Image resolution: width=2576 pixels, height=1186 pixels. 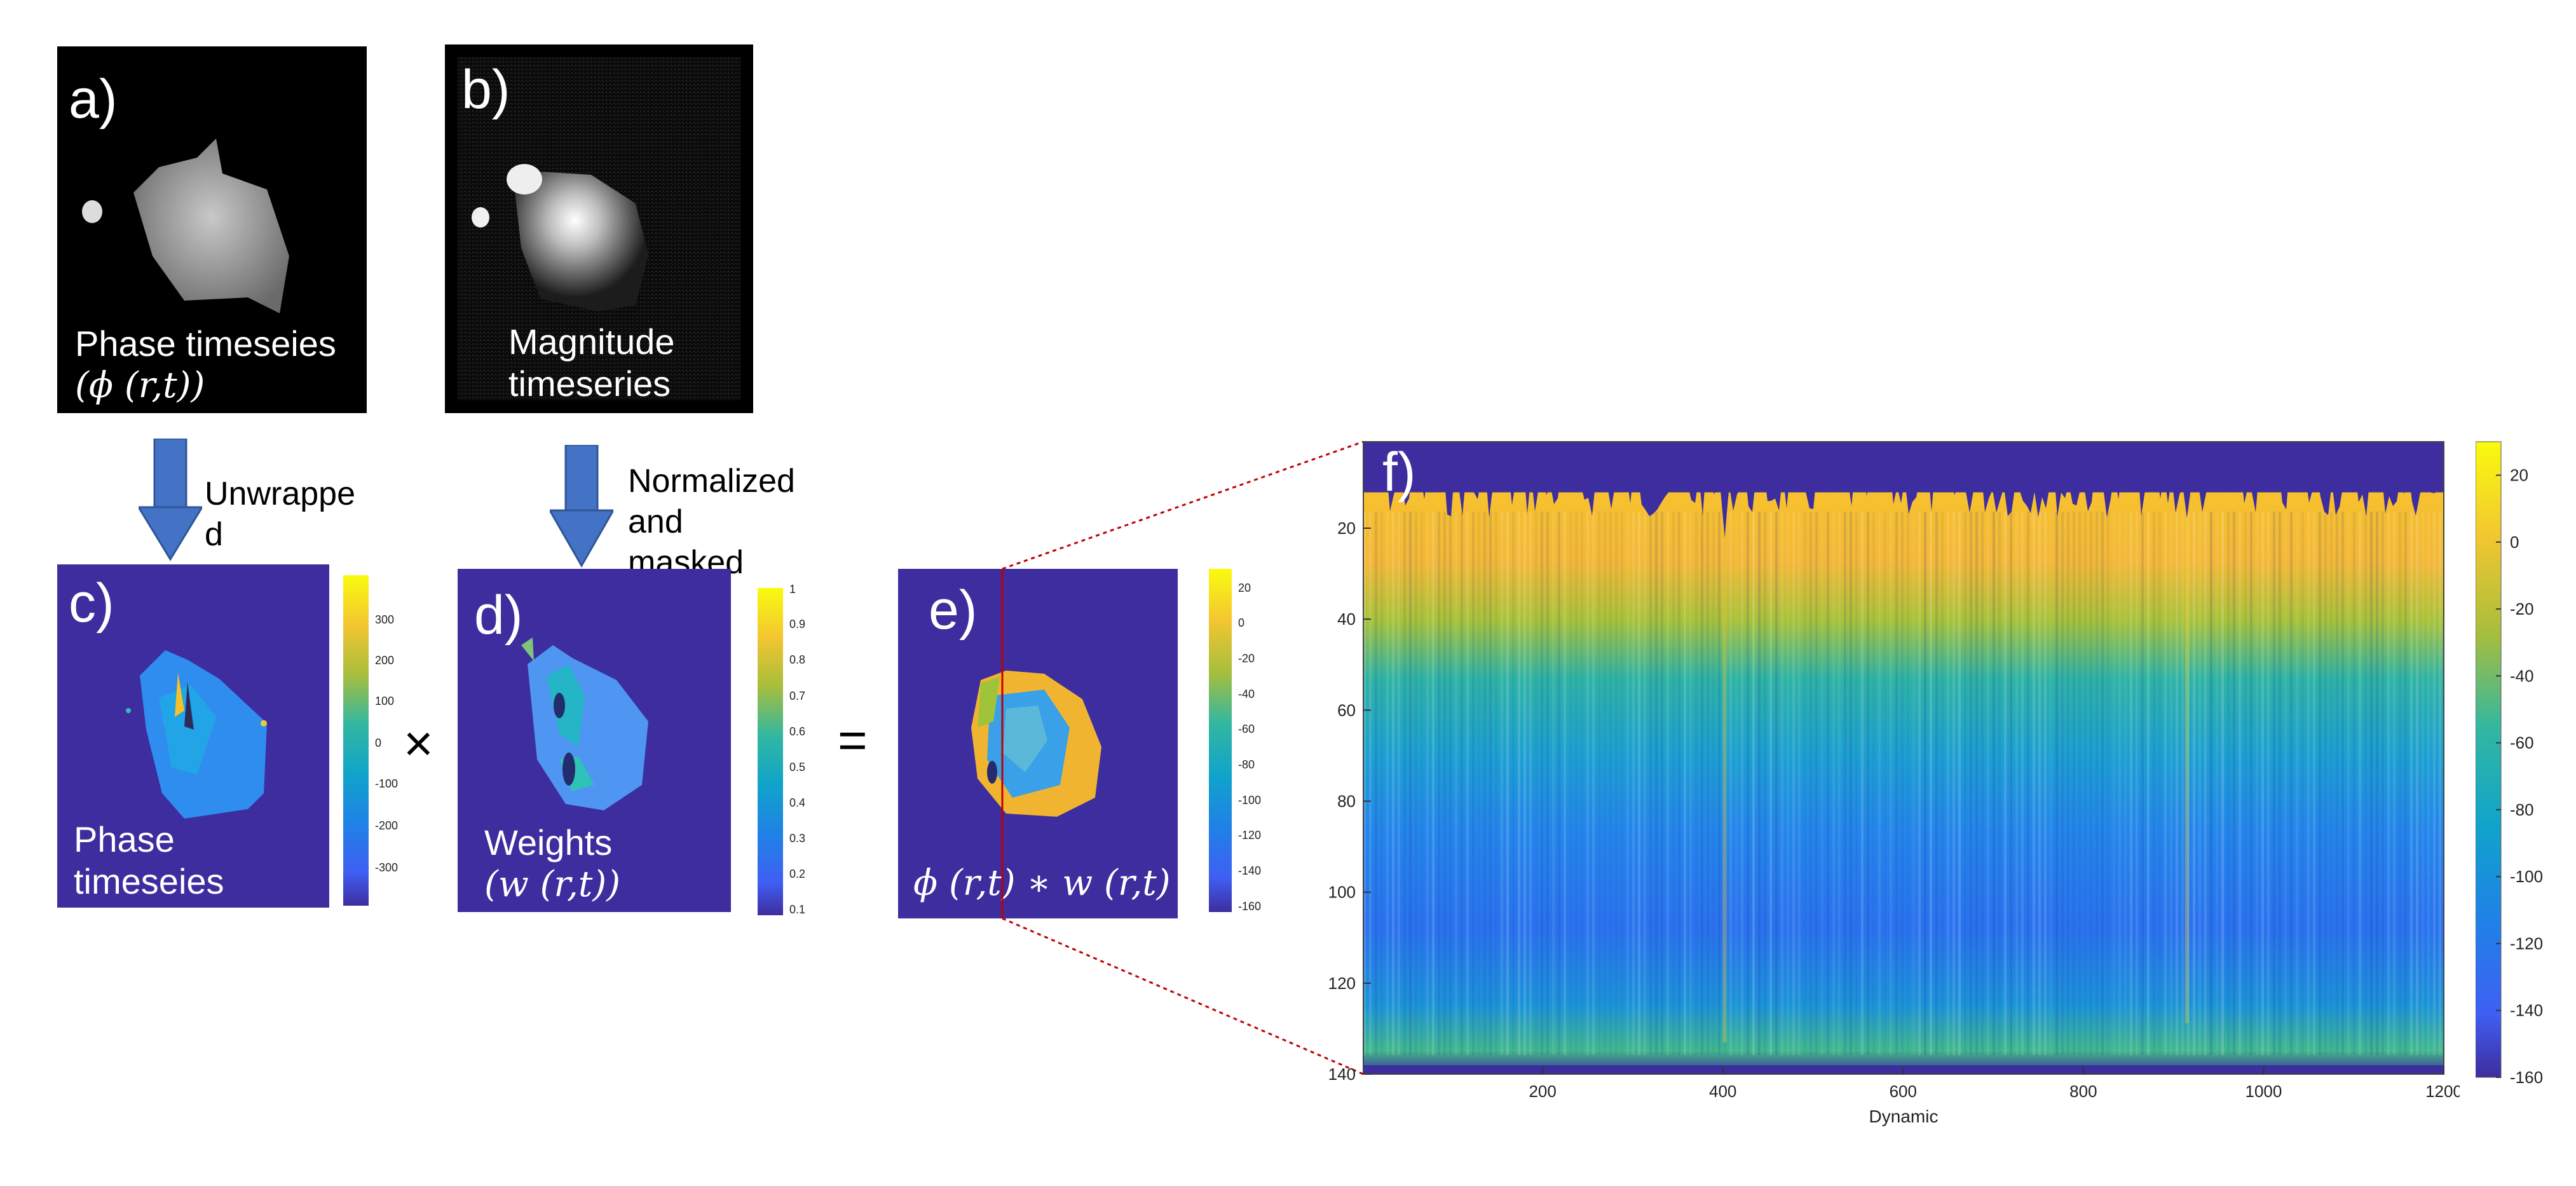 I want to click on panel-e-colorbar-ticks: 20 0 -20 -40 -60 -80 -100 -120 -140 -160, so click(x=1257, y=741).